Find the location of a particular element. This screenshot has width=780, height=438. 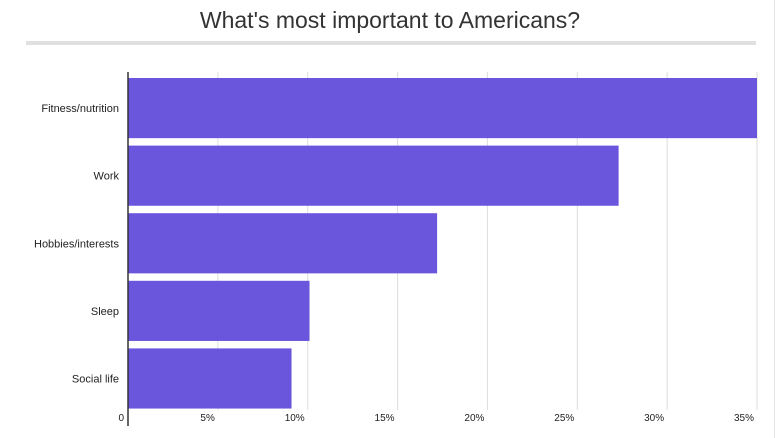

x-tick-label: 5% is located at coordinates (207, 418).